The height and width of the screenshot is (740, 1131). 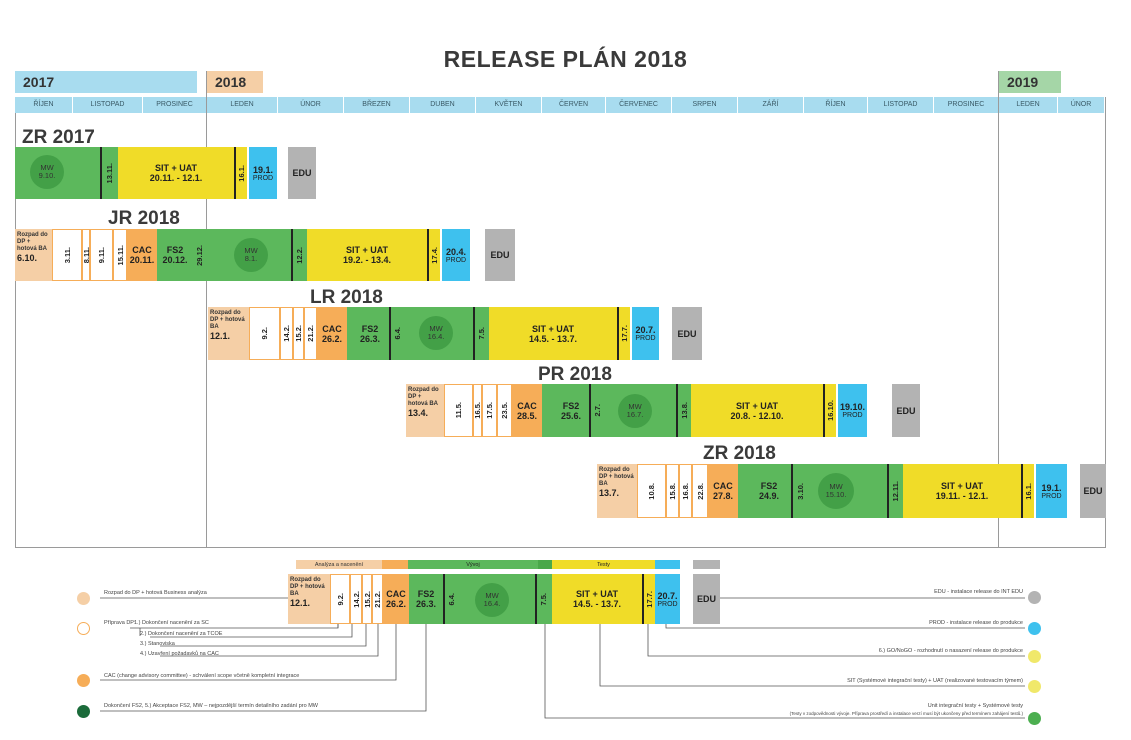 I want to click on zr2018-prod: 19.1. PROD, so click(x=1051, y=491).